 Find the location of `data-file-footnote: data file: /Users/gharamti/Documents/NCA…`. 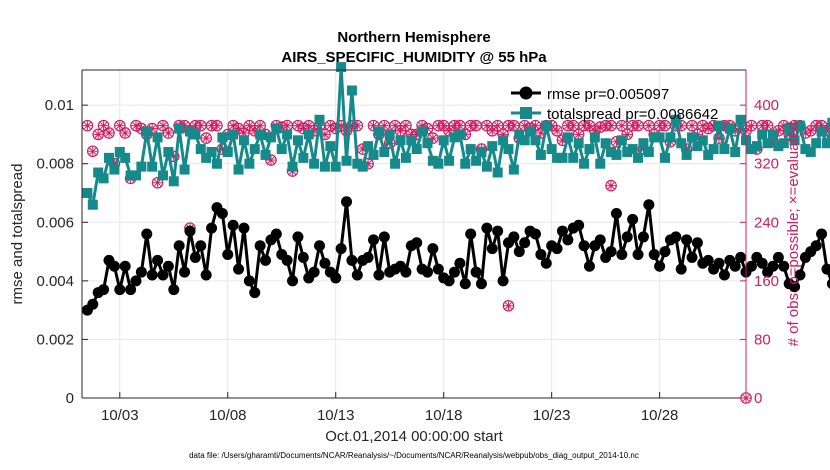

data-file-footnote: data file: /Users/gharamti/Documents/NCA… is located at coordinates (414, 455).